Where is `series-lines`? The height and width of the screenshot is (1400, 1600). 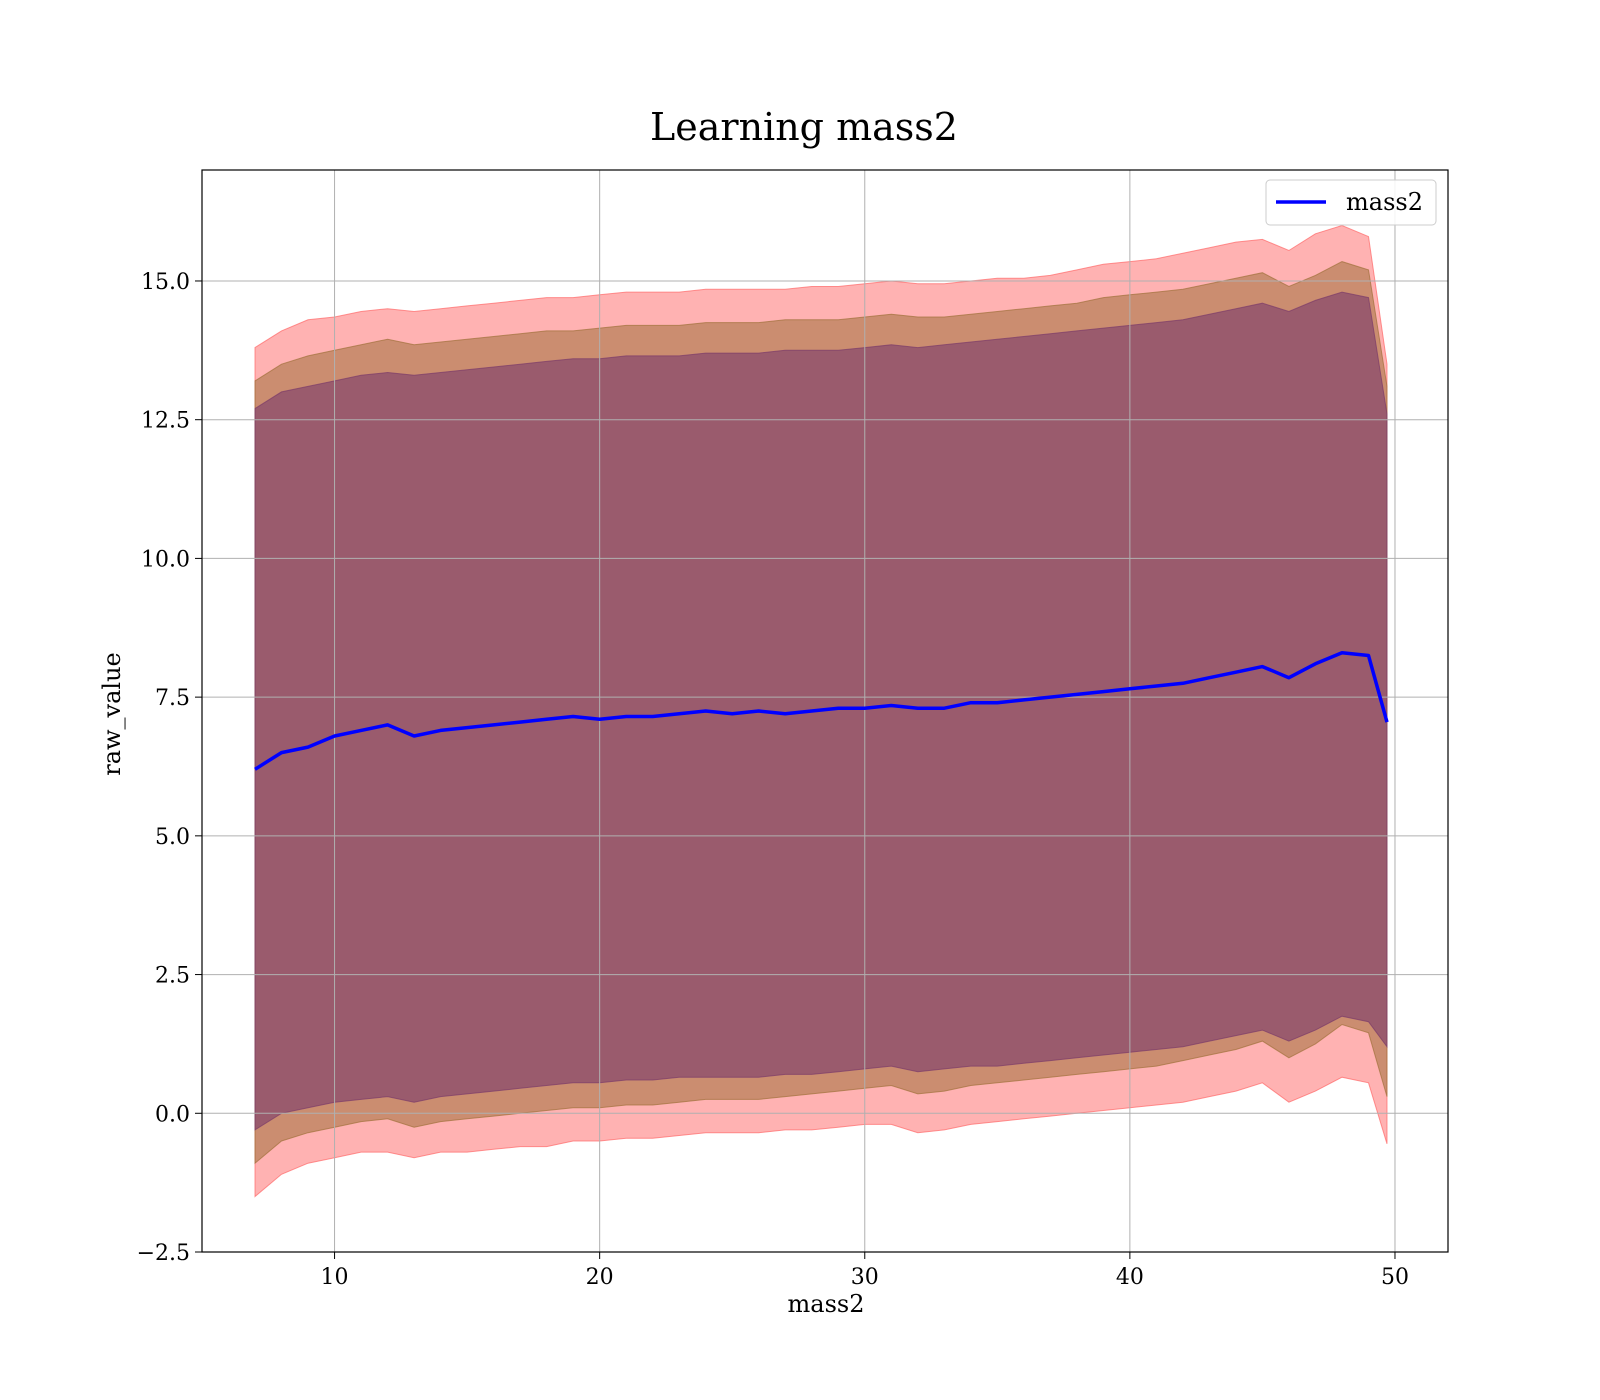 series-lines is located at coordinates (821, 710).